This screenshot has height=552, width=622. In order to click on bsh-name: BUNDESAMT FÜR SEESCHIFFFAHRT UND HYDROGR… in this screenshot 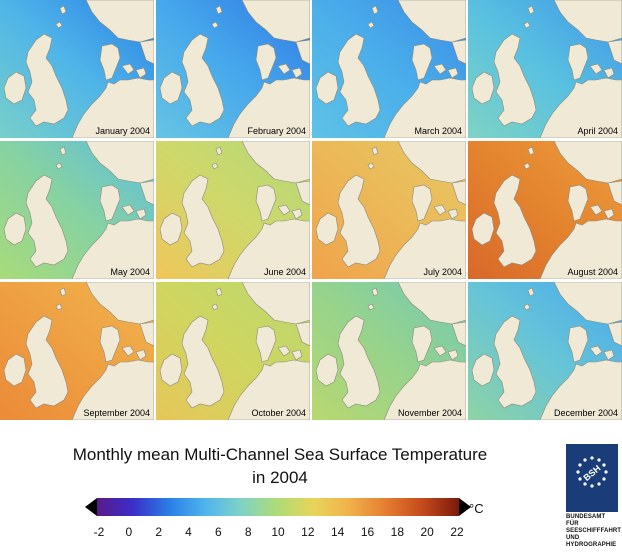, I will do `click(594, 531)`.